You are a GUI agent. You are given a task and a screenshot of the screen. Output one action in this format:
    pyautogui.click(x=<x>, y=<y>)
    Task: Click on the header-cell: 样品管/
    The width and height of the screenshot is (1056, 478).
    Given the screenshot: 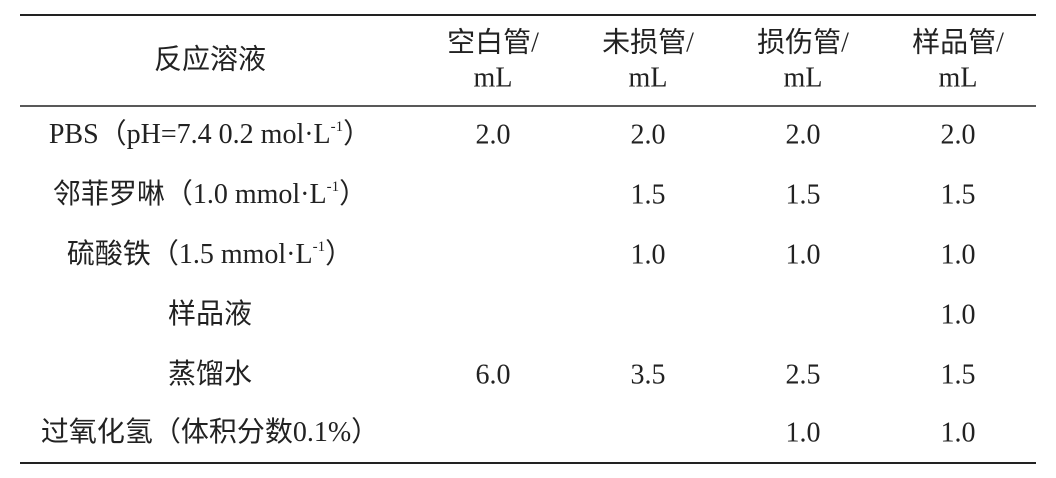 What is the action you would take?
    pyautogui.click(x=958, y=42)
    